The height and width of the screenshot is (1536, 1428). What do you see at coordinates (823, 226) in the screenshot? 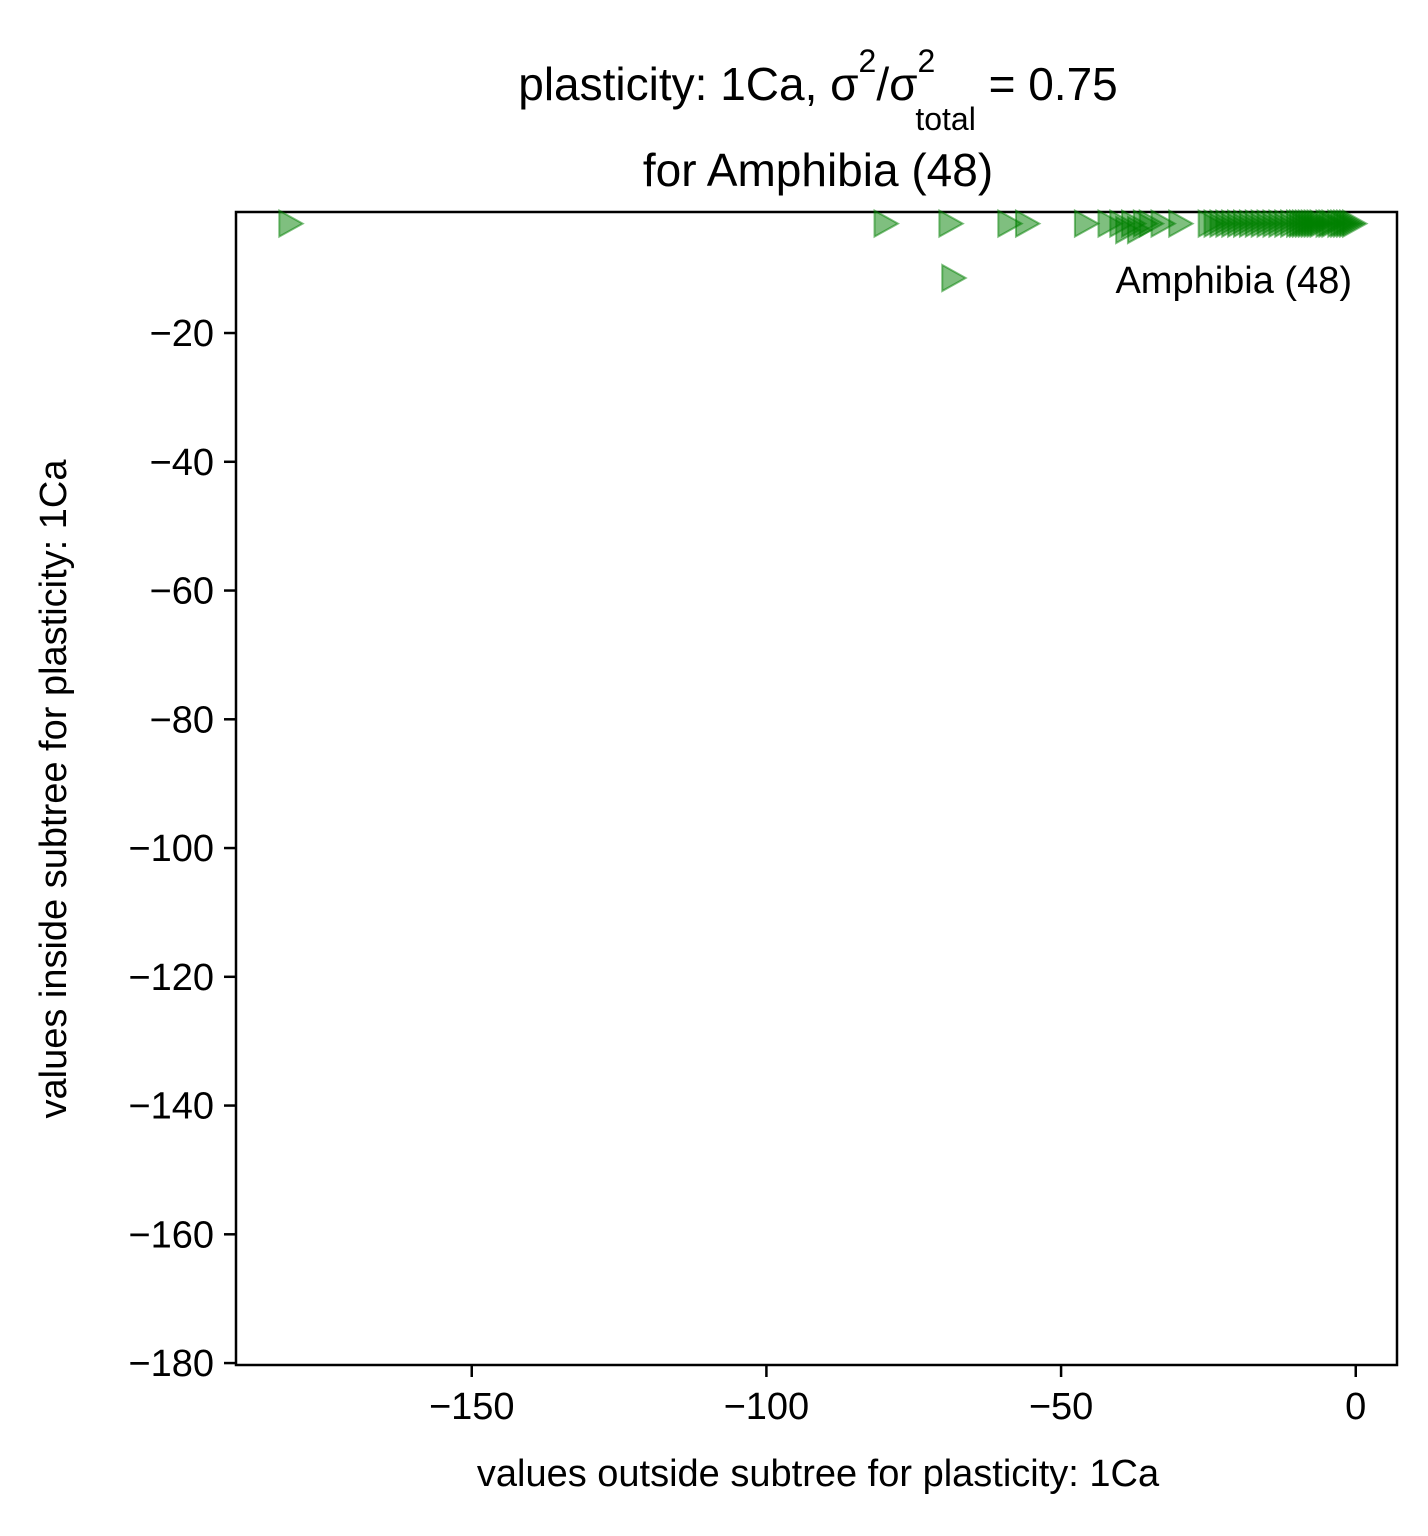
I see `scatter-points` at bounding box center [823, 226].